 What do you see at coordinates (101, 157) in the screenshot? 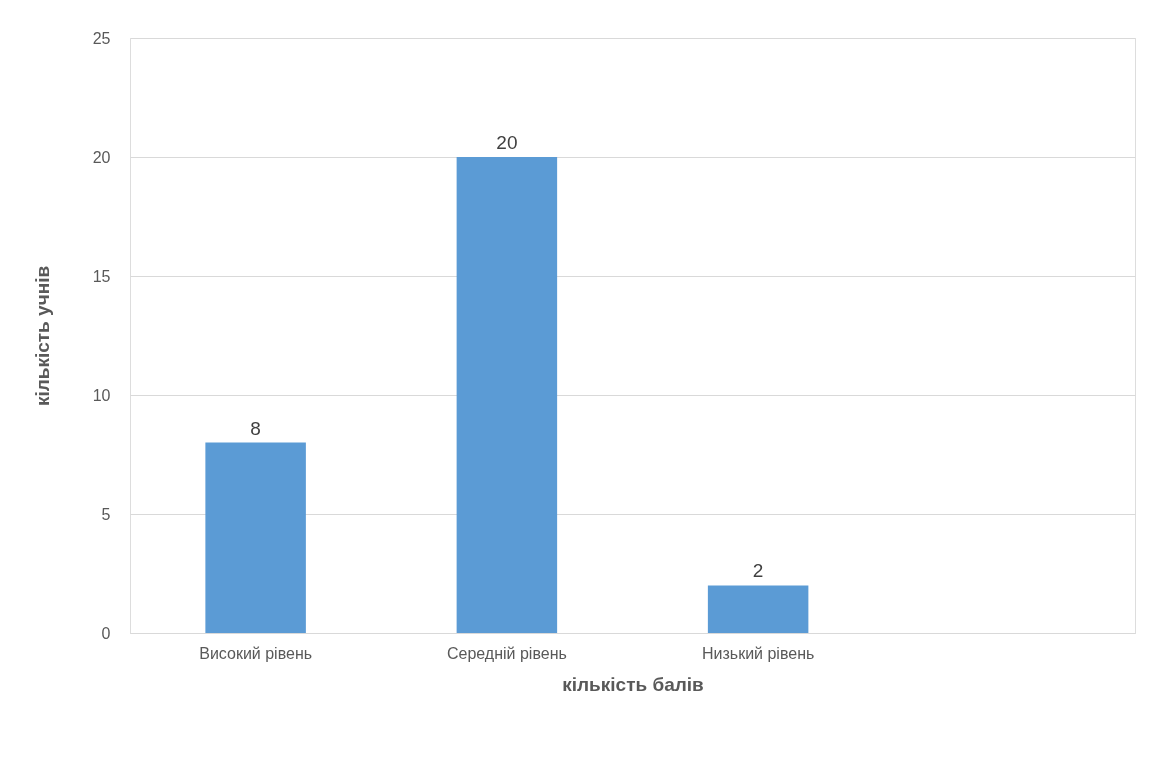
I see `y-tick-label: 20` at bounding box center [101, 157].